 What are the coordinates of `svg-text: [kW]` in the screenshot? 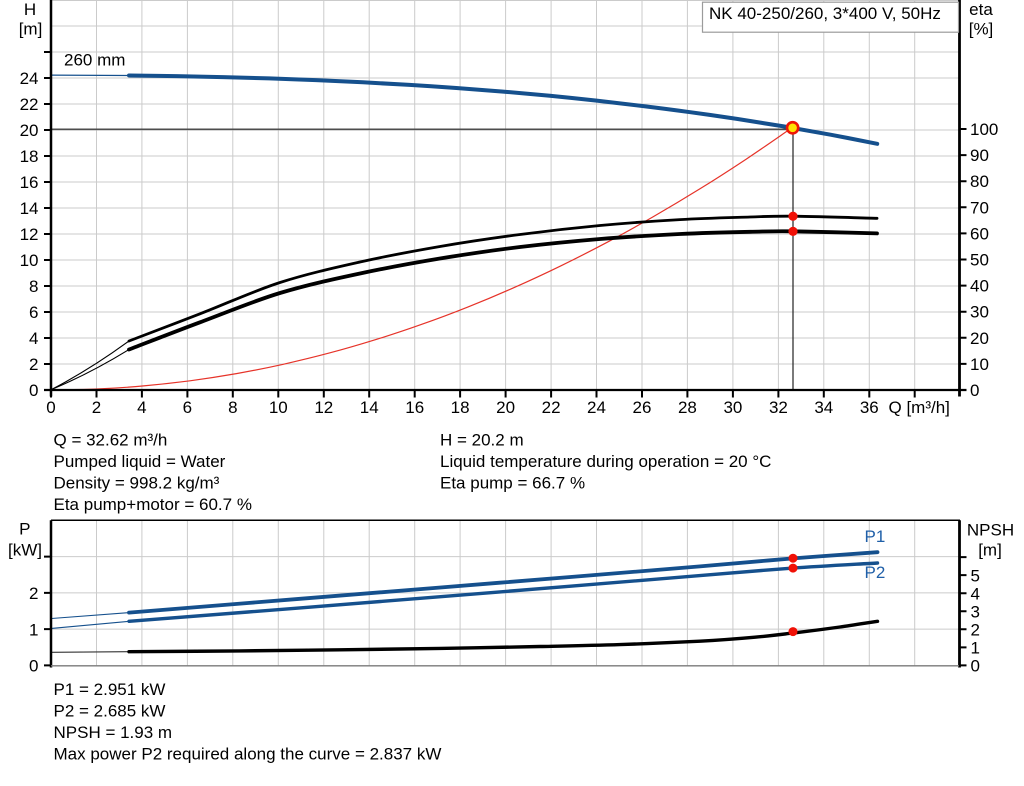 It's located at (25, 549).